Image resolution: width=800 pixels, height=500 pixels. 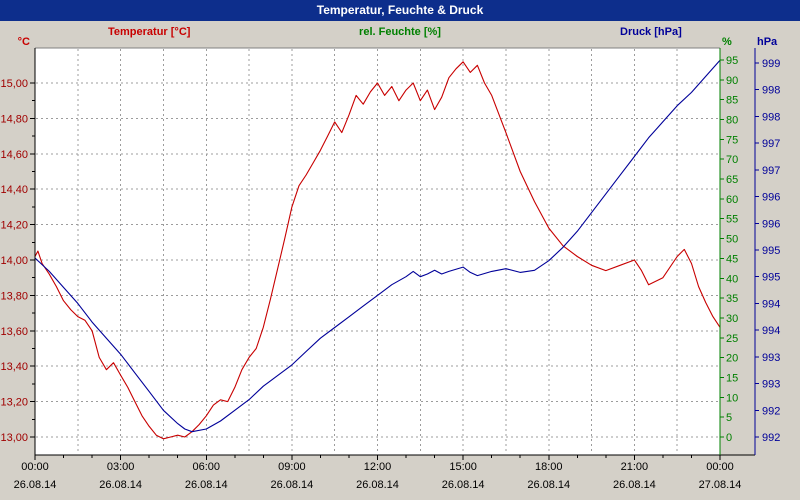 I want to click on window-titlebar: Temperatur, Feuchte & Druck, so click(x=400, y=10).